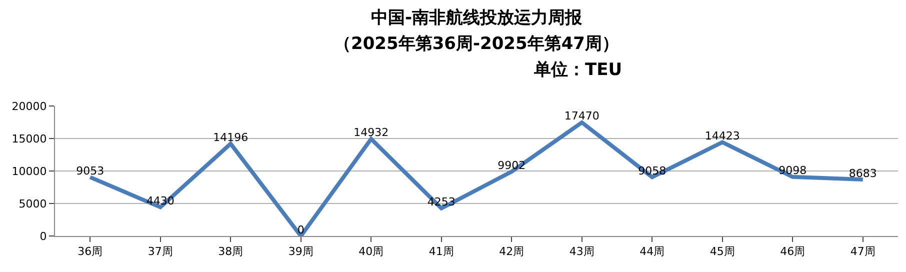 This screenshot has width=906, height=272. Describe the element at coordinates (29, 139) in the screenshot. I see `y-tick-label: 15000` at that location.